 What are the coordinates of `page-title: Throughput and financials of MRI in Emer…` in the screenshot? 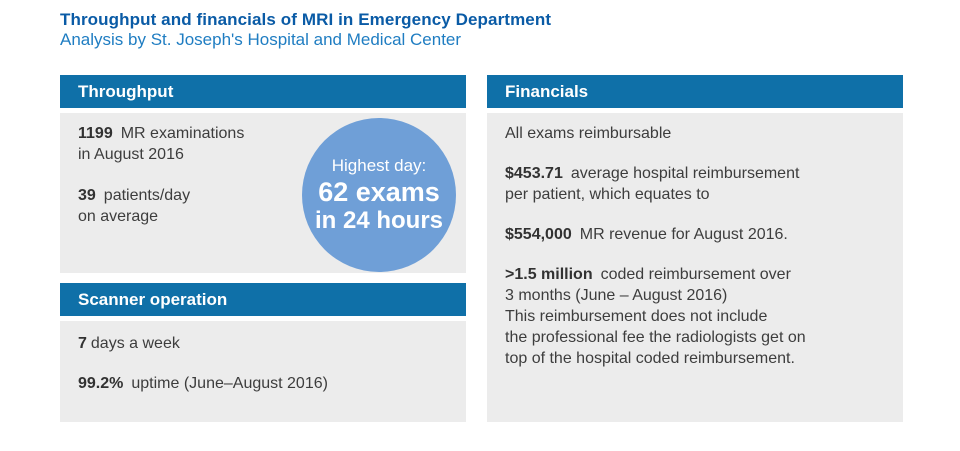 It's located at (306, 19).